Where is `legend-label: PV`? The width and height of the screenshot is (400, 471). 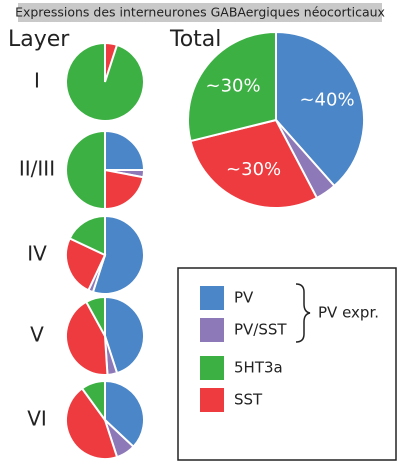 legend-label: PV is located at coordinates (244, 298).